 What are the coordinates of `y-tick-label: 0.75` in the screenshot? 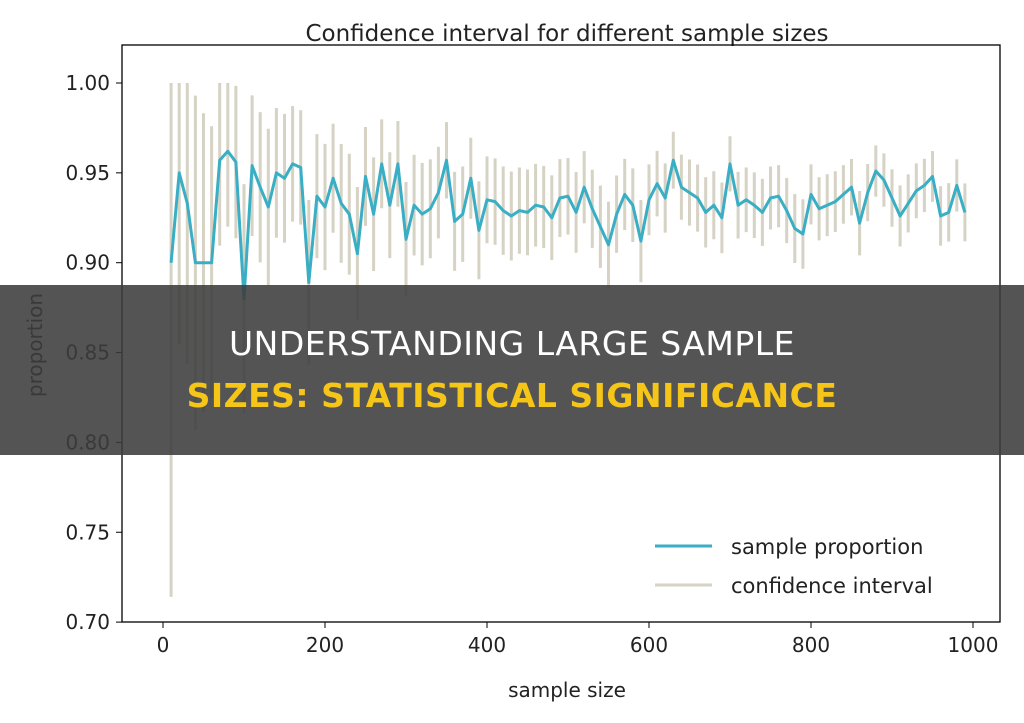 It's located at (87, 532).